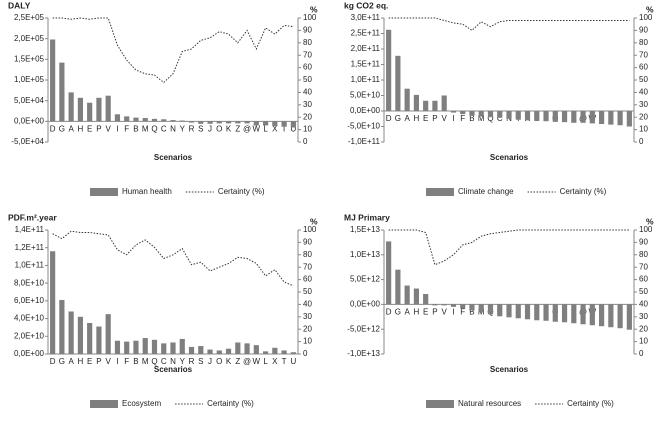  Describe the element at coordinates (71, 361) in the screenshot. I see `x-tick-label: A` at that location.